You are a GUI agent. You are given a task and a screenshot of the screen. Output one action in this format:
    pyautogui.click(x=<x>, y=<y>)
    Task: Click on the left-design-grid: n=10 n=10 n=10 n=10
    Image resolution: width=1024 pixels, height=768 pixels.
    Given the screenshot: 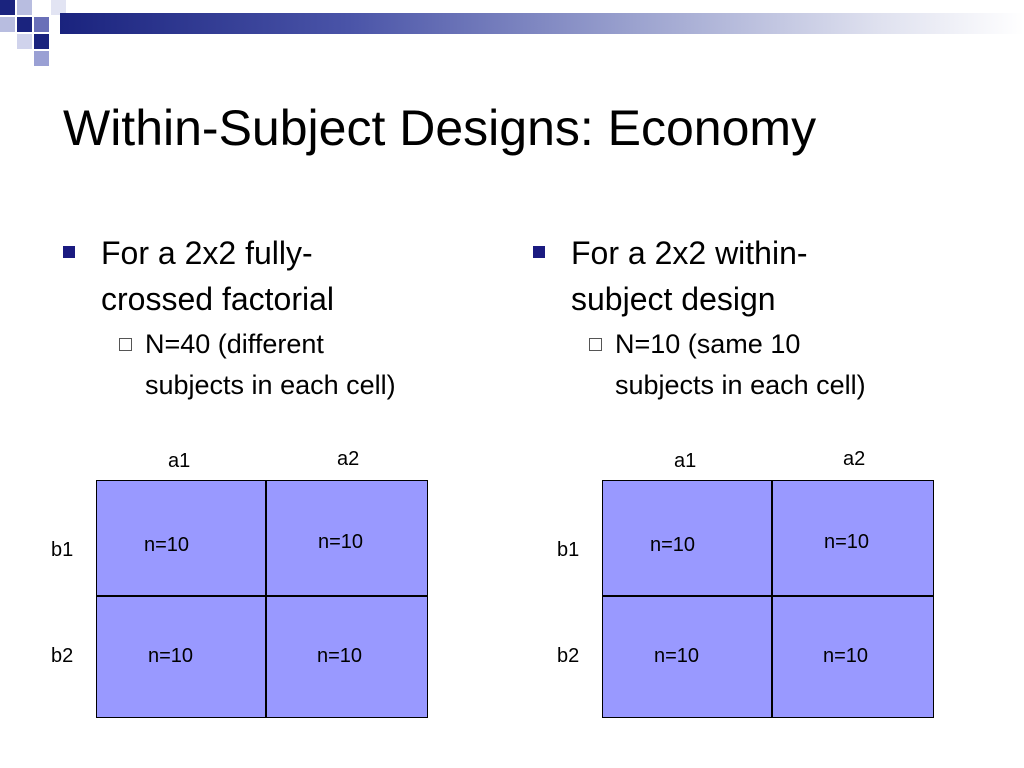 What is the action you would take?
    pyautogui.click(x=262, y=599)
    